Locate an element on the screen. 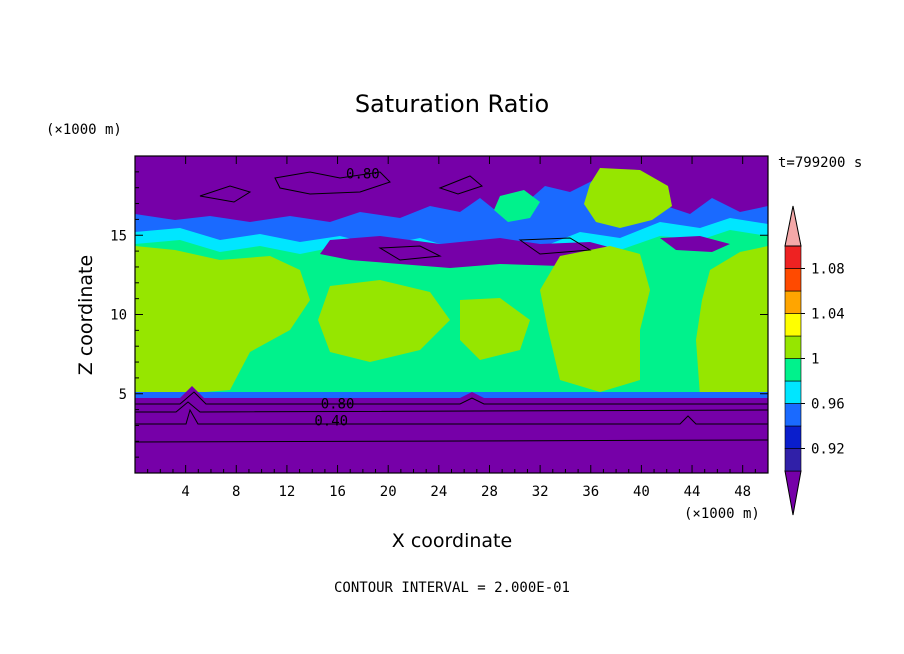 The image size is (904, 654). x-tick-label: 16 is located at coordinates (337, 492).